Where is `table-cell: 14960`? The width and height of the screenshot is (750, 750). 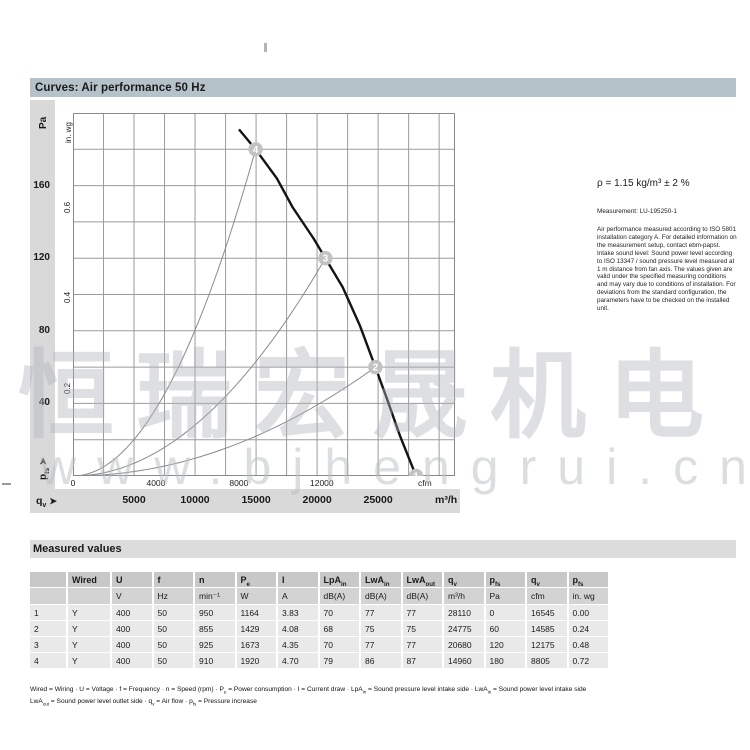
table-cell: 14960 is located at coordinates (464, 660).